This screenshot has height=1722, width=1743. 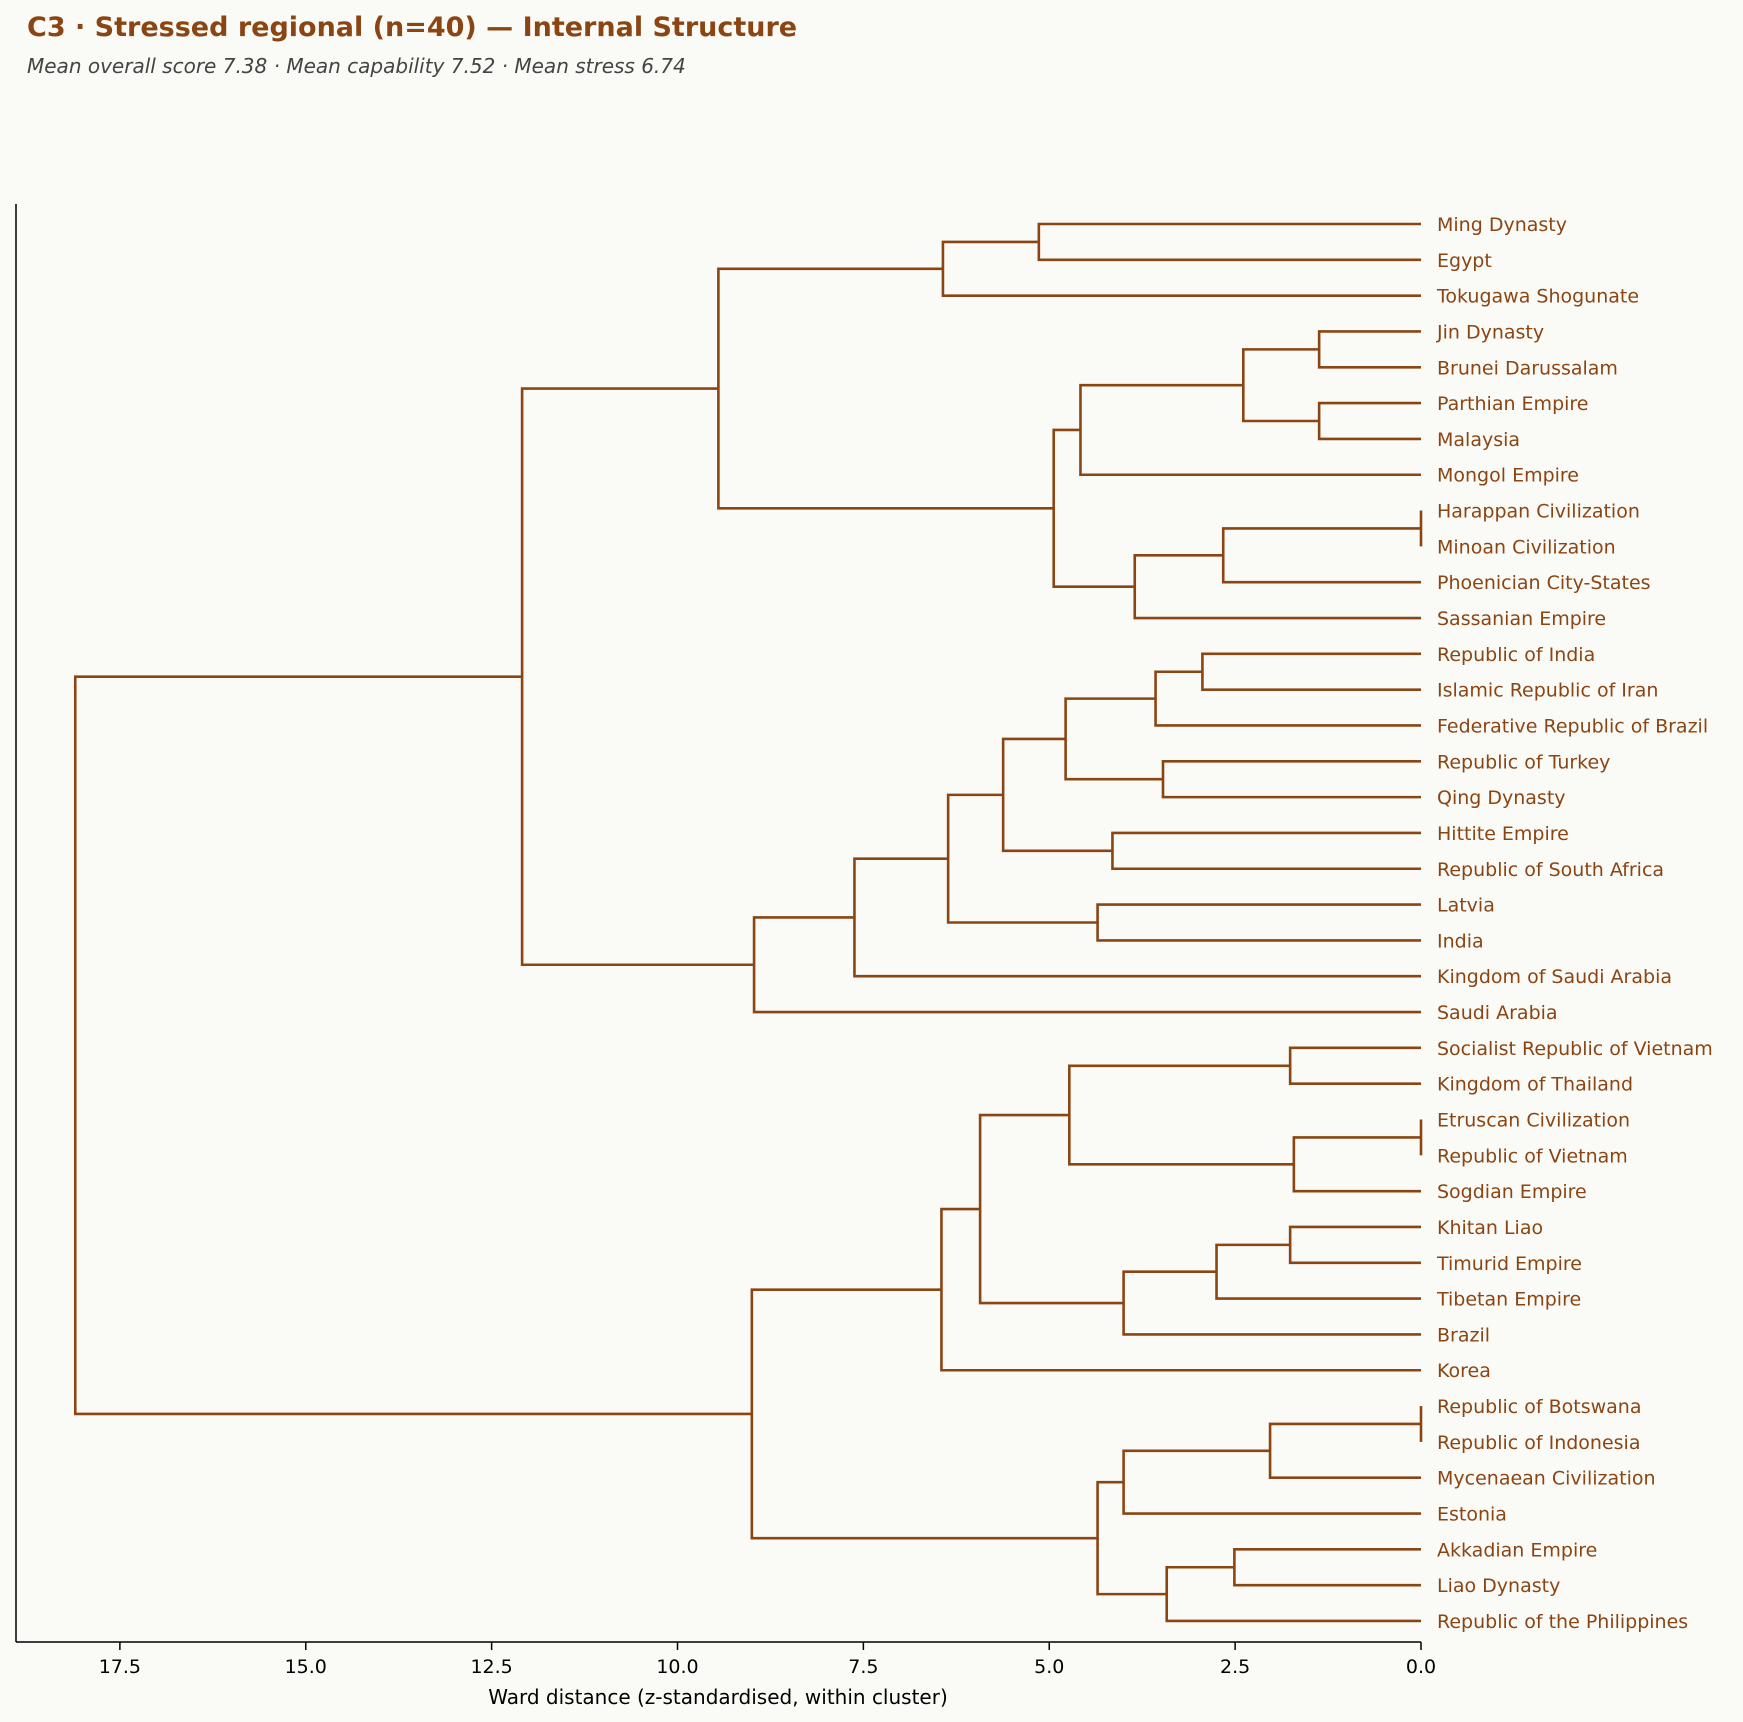 I want to click on leaf-label: Saudi Arabia, so click(x=1497, y=1013).